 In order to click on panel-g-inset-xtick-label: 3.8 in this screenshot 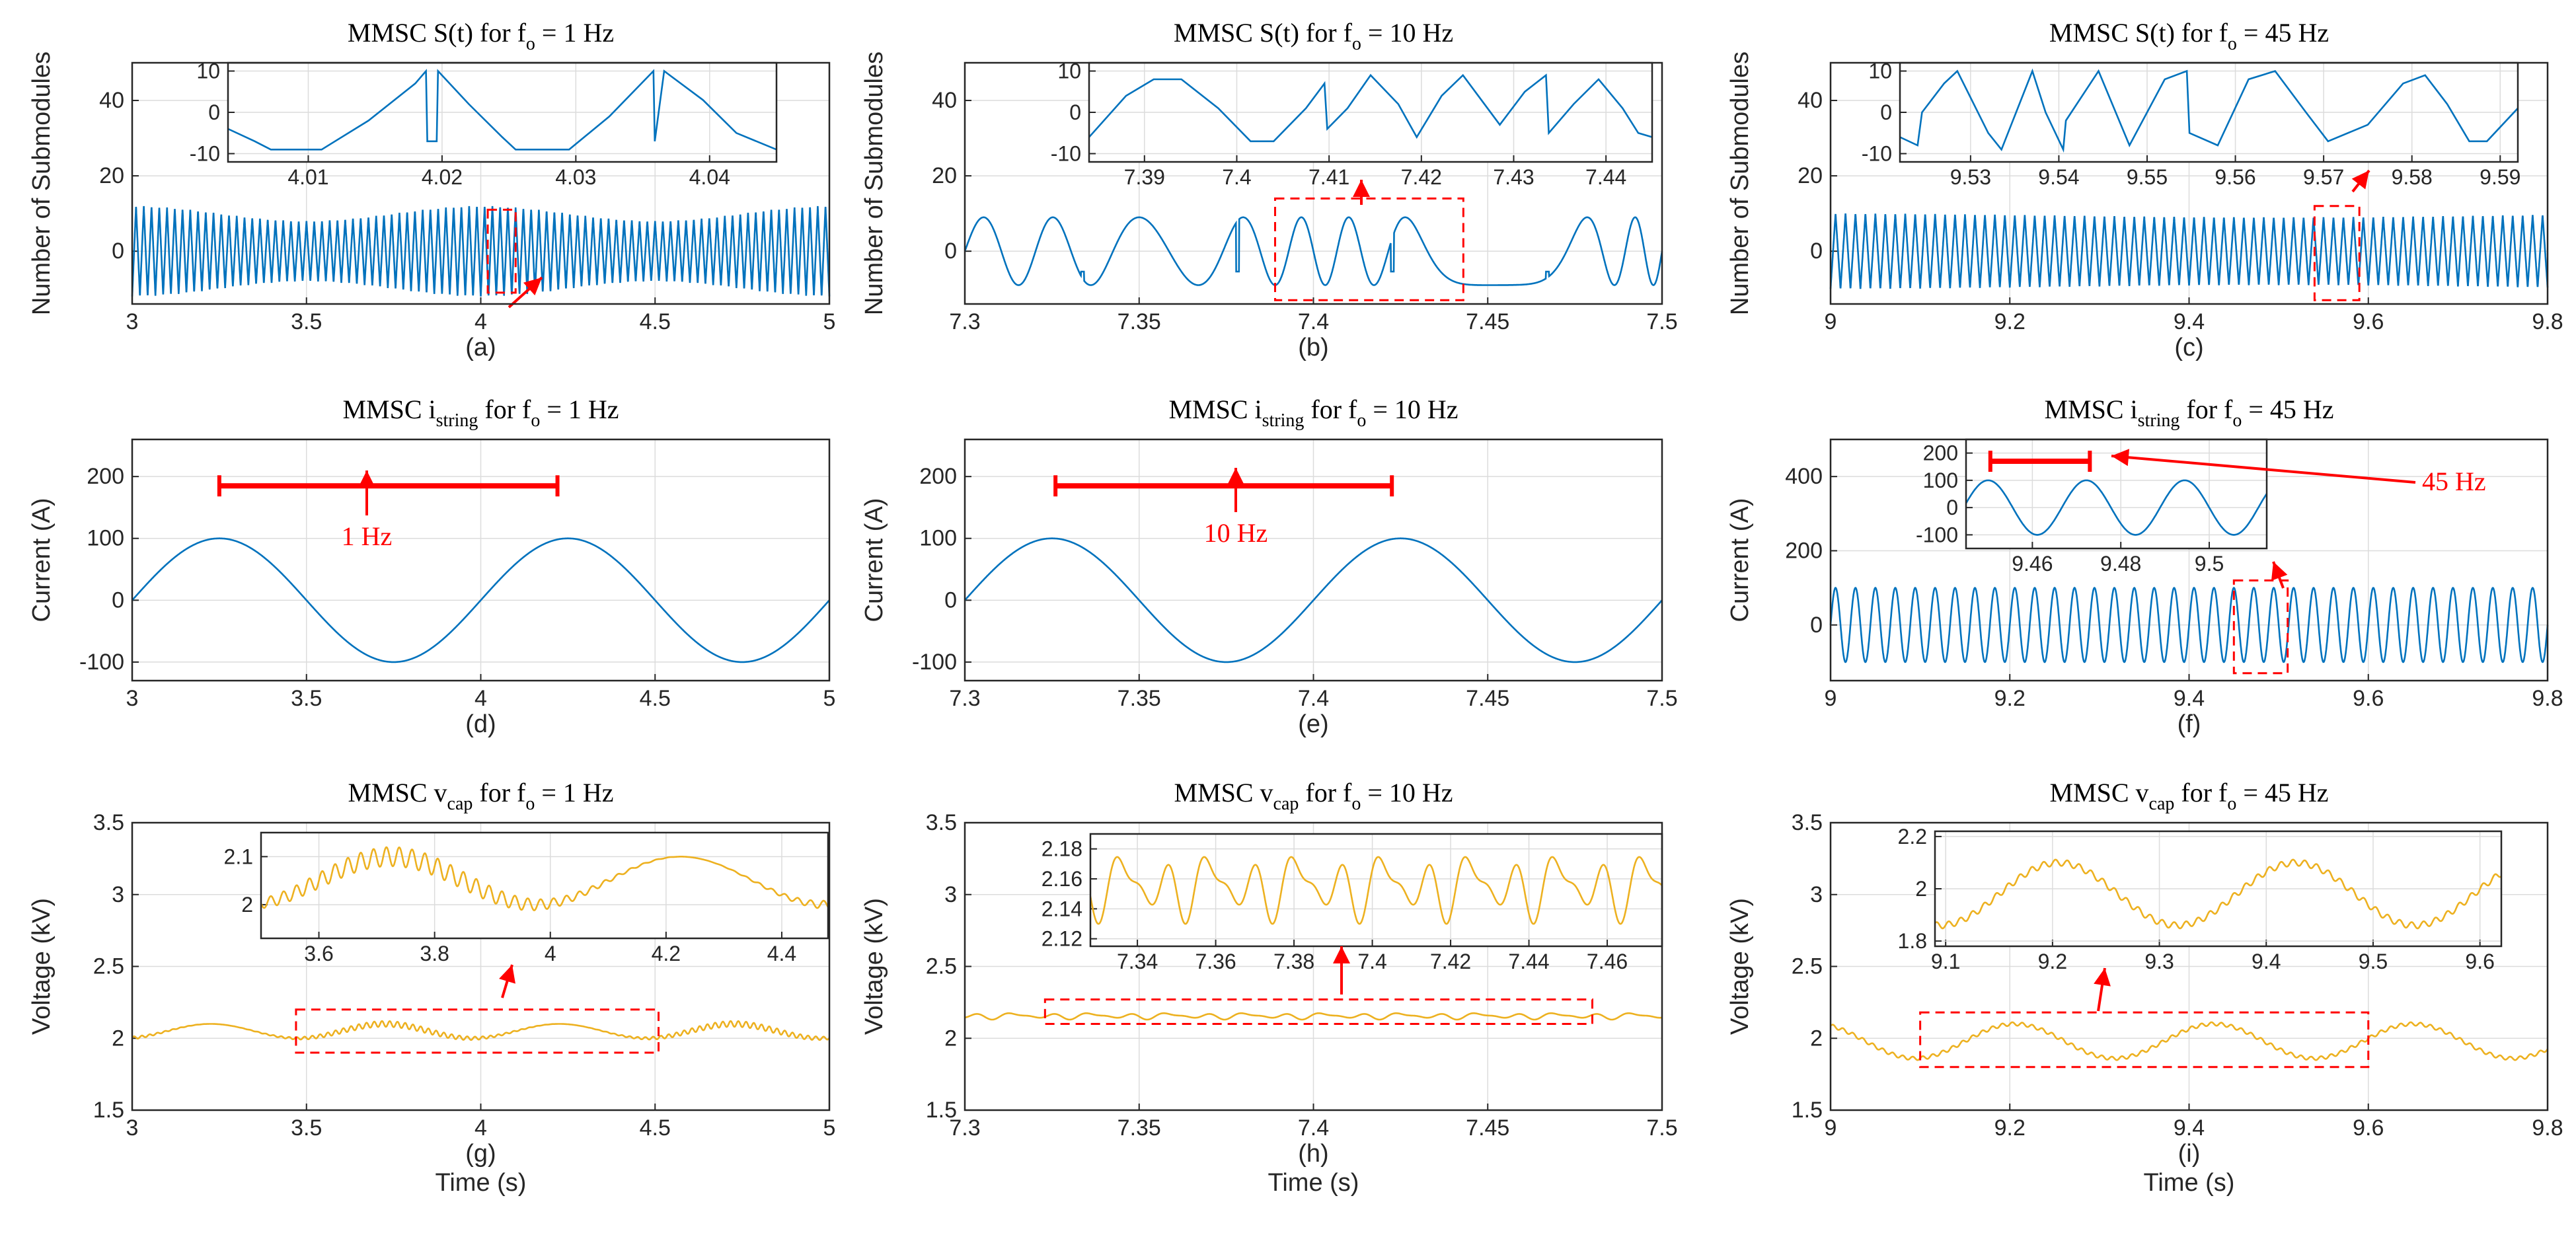, I will do `click(435, 954)`.